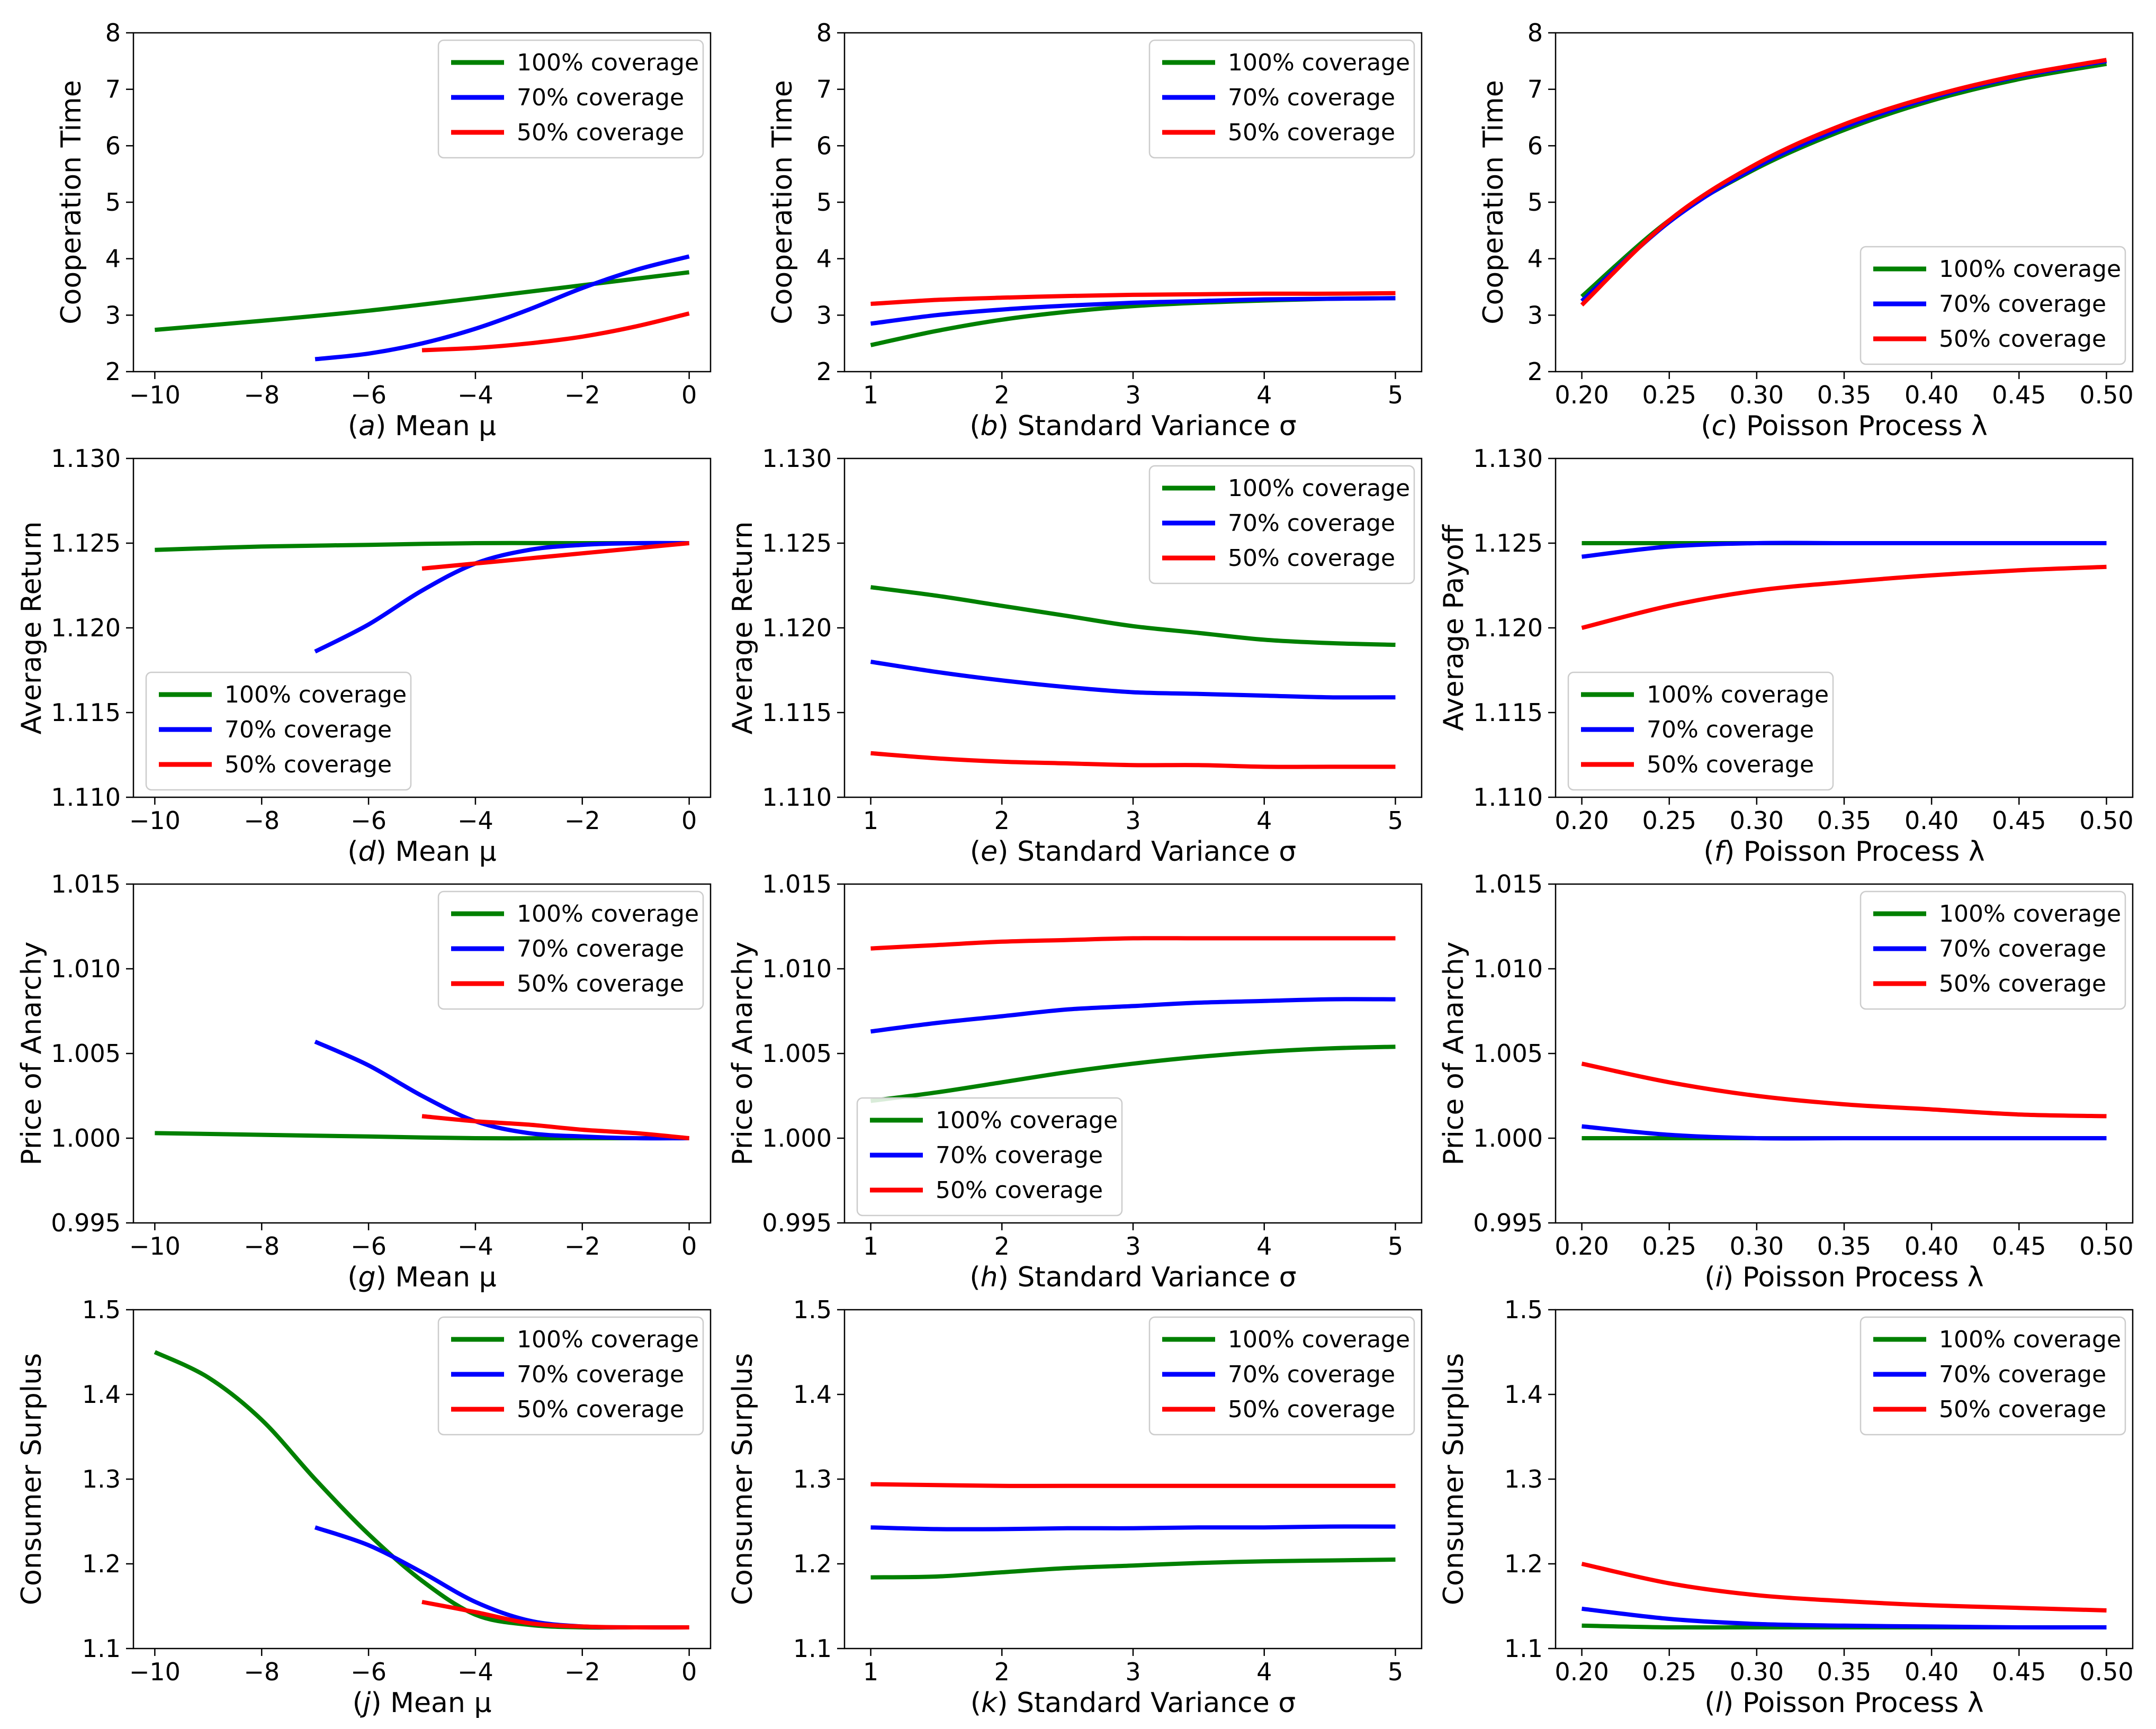  Describe the element at coordinates (1843, 1703) in the screenshot. I see `x-axis-label: (l) Poisson Process λ` at that location.